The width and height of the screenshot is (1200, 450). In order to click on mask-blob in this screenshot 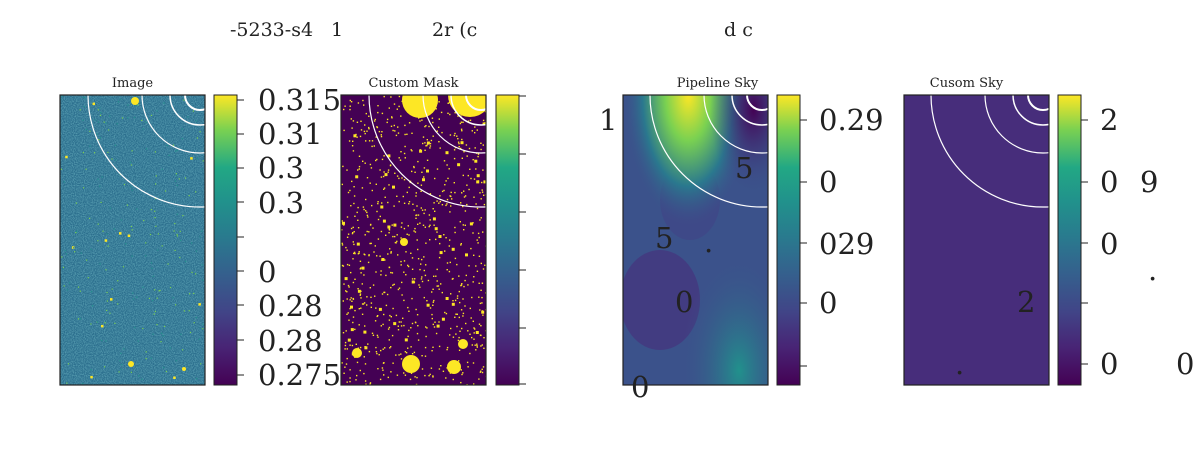, I will do `click(404, 242)`.